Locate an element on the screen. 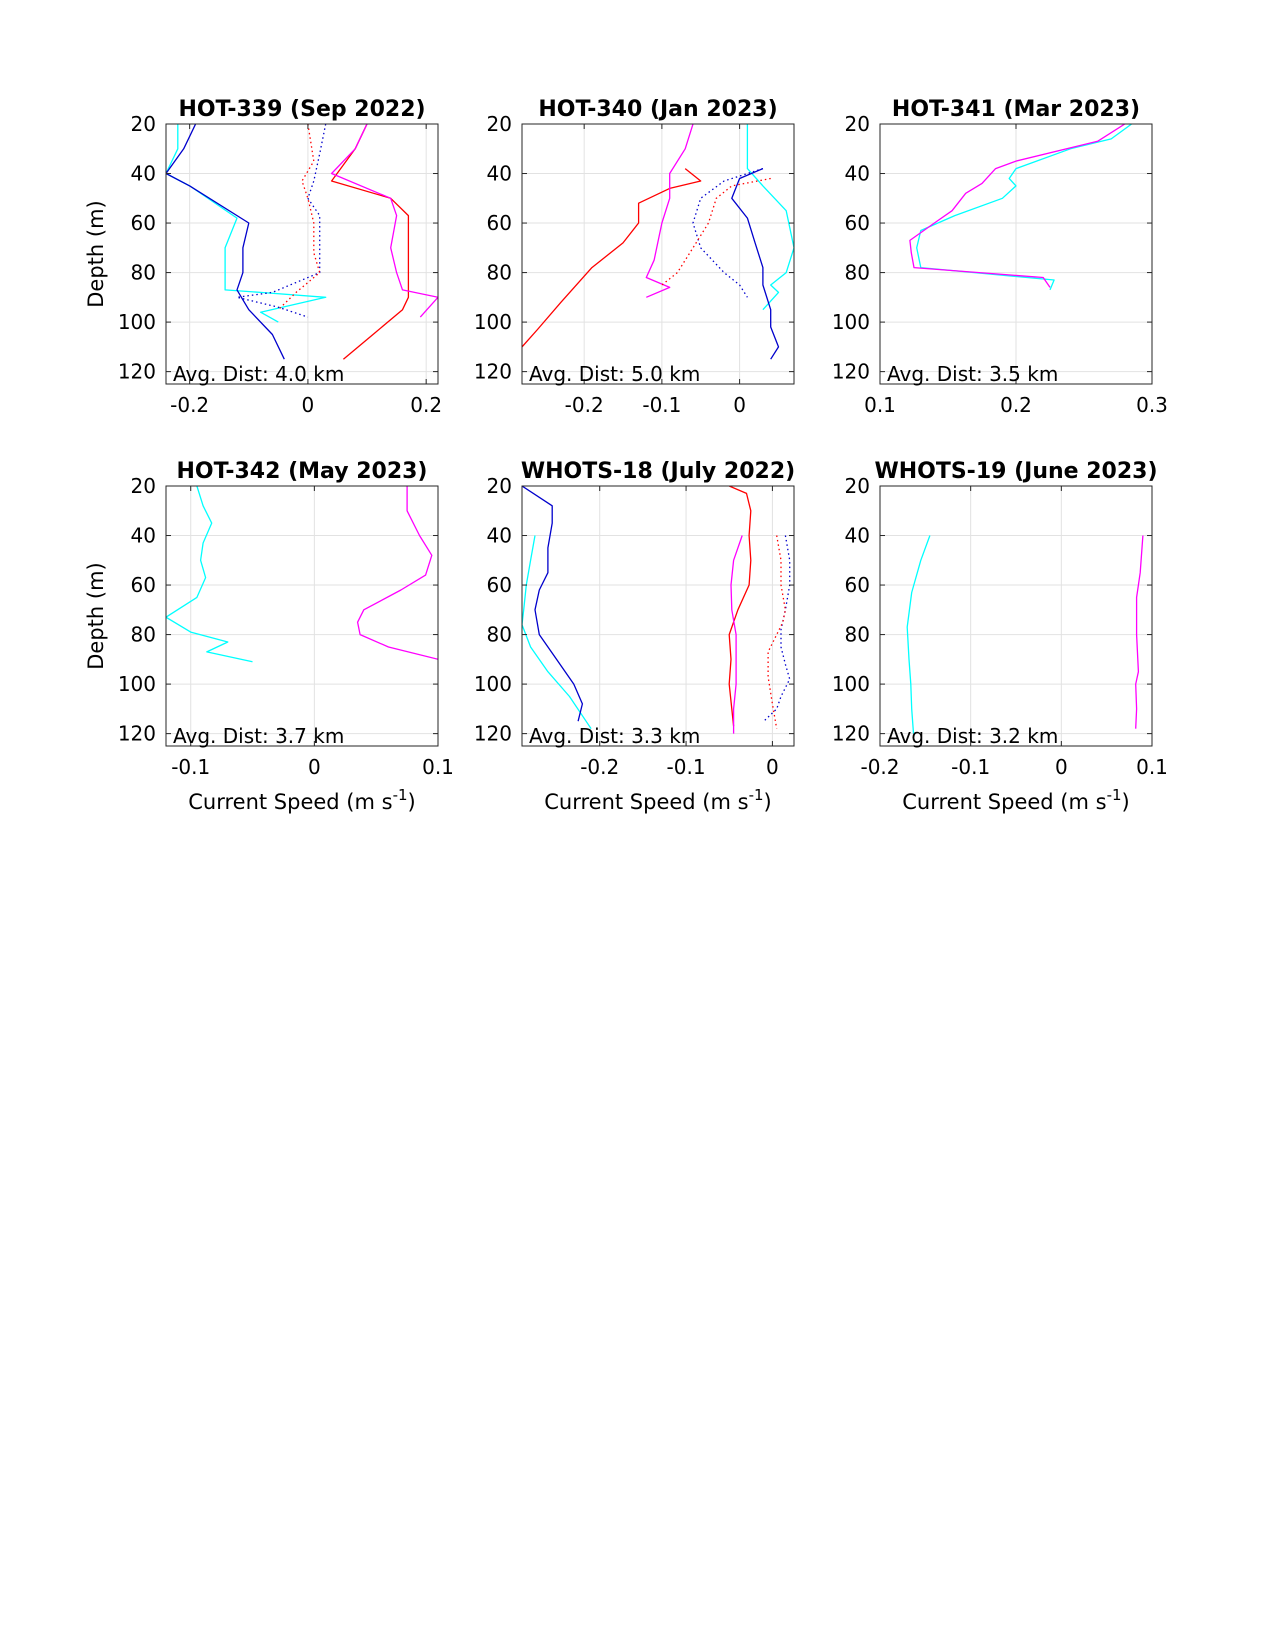 This screenshot has height=1650, width=1275. x-tick-label: 0.1 is located at coordinates (1152, 767).